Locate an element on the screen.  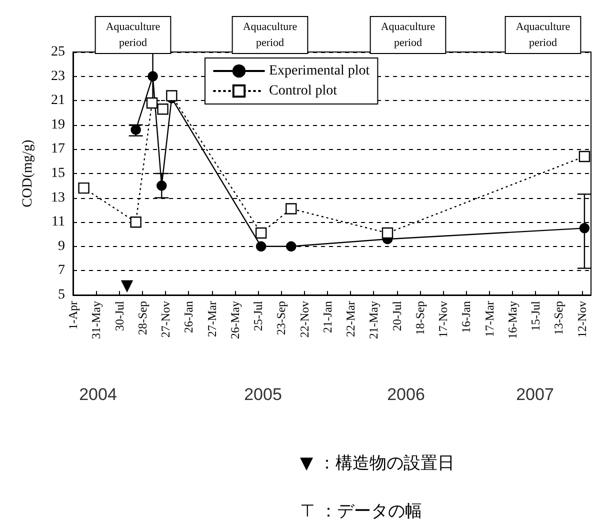
legend-label: Control plot is located at coordinates (303, 91).